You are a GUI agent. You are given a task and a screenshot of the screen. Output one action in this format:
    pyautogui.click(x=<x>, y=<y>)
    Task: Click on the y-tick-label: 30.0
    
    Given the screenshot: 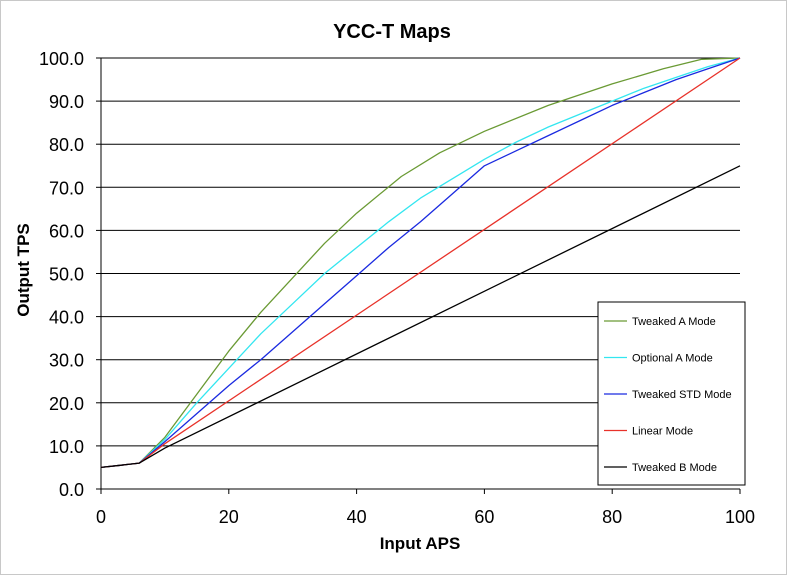 What is the action you would take?
    pyautogui.click(x=66, y=361)
    